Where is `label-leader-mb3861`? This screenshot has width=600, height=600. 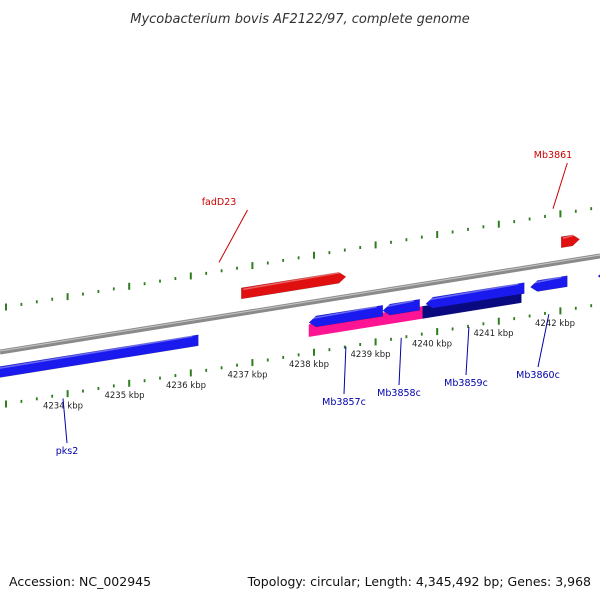
label-leader-mb3861 is located at coordinates (560, 185).